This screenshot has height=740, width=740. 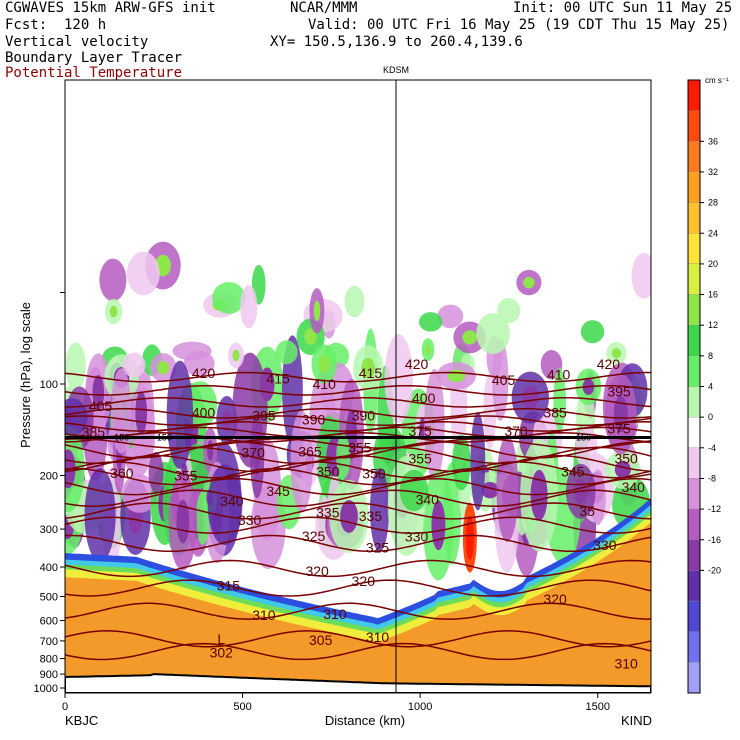 What do you see at coordinates (704, 386) in the screenshot?
I see `colorbar: 36 32 28 24 20 16 12 8 4 0 -4 -8 -12 -16 -20` at bounding box center [704, 386].